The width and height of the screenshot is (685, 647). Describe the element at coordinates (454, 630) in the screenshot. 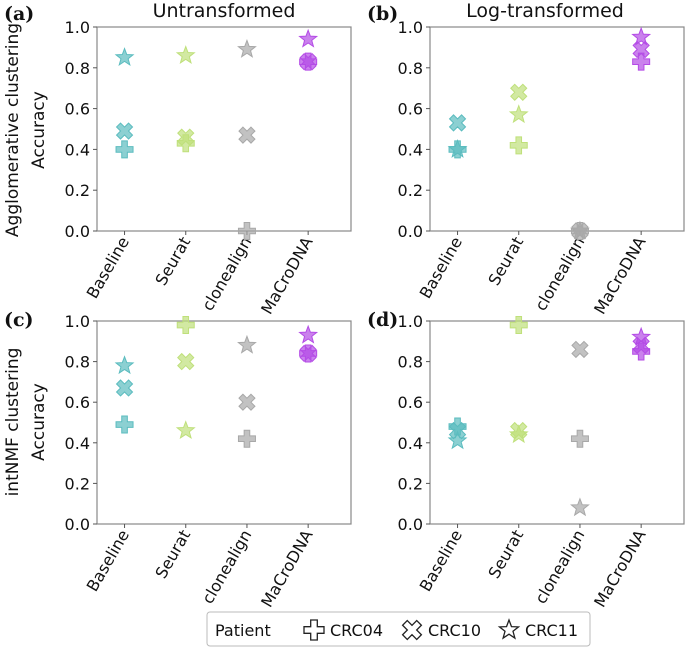

I see `legend-label-crc10: CRC10` at that location.